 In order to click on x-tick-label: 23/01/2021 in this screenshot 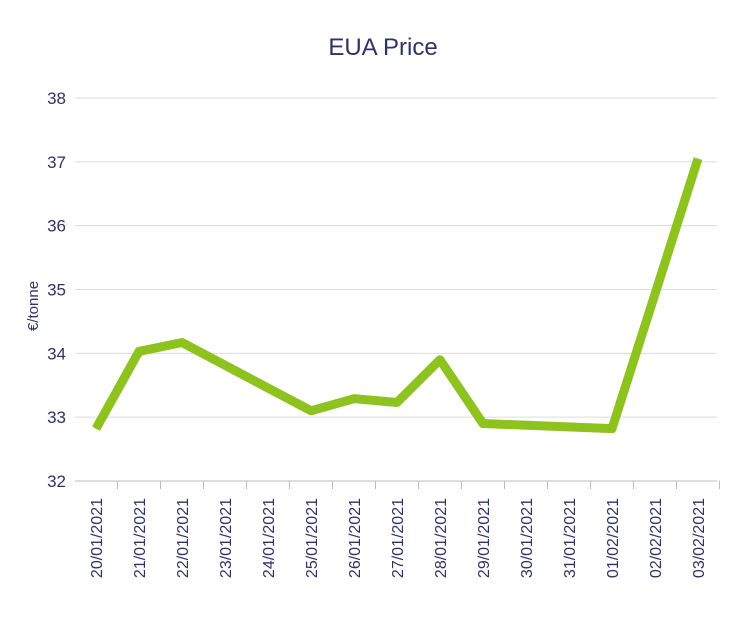, I will do `click(226, 538)`.